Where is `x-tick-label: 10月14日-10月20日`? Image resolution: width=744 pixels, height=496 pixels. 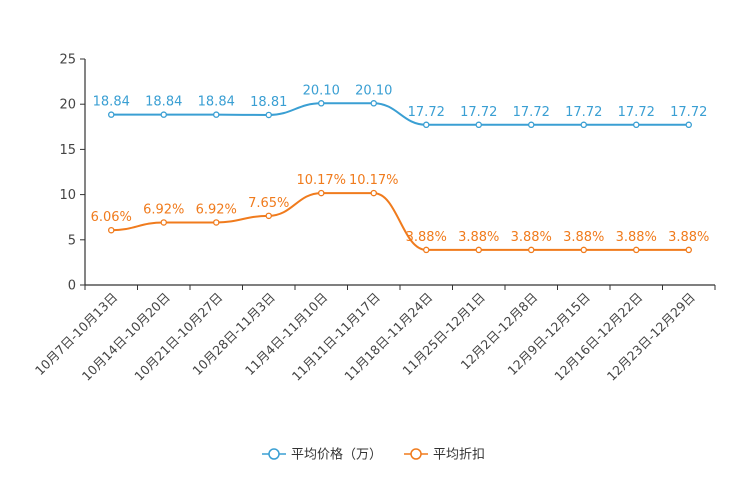
x-tick-label: 10月14日-10月20日 is located at coordinates (126, 337).